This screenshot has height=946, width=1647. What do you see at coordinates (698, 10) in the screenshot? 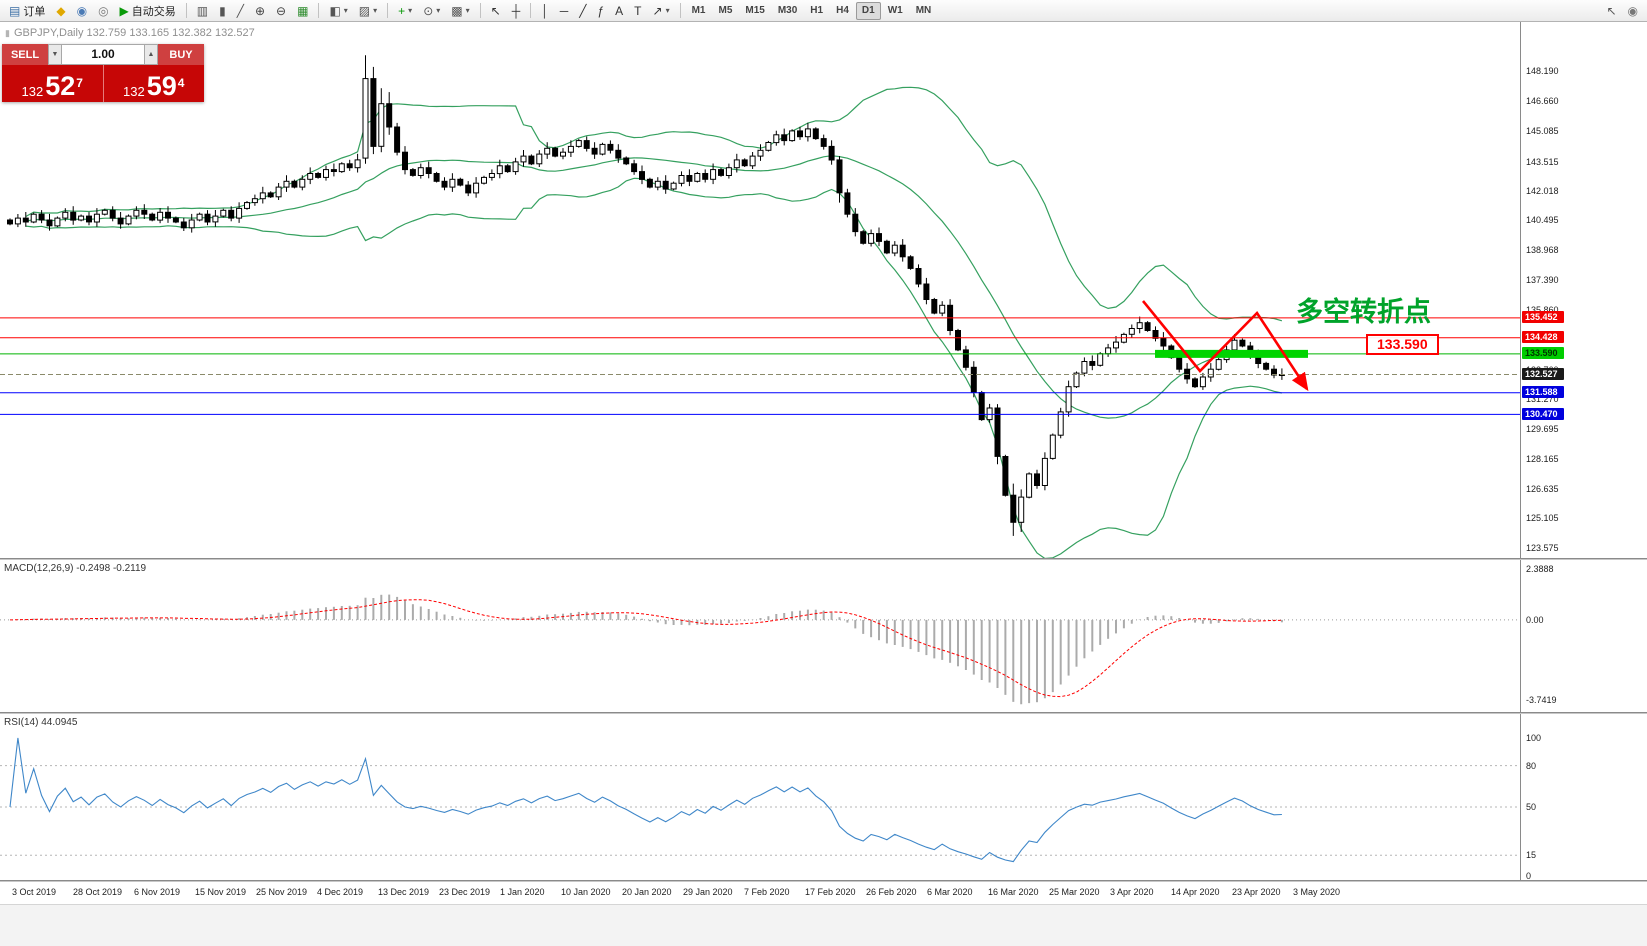
I see `timeframe-m1-button: M1` at bounding box center [698, 10].